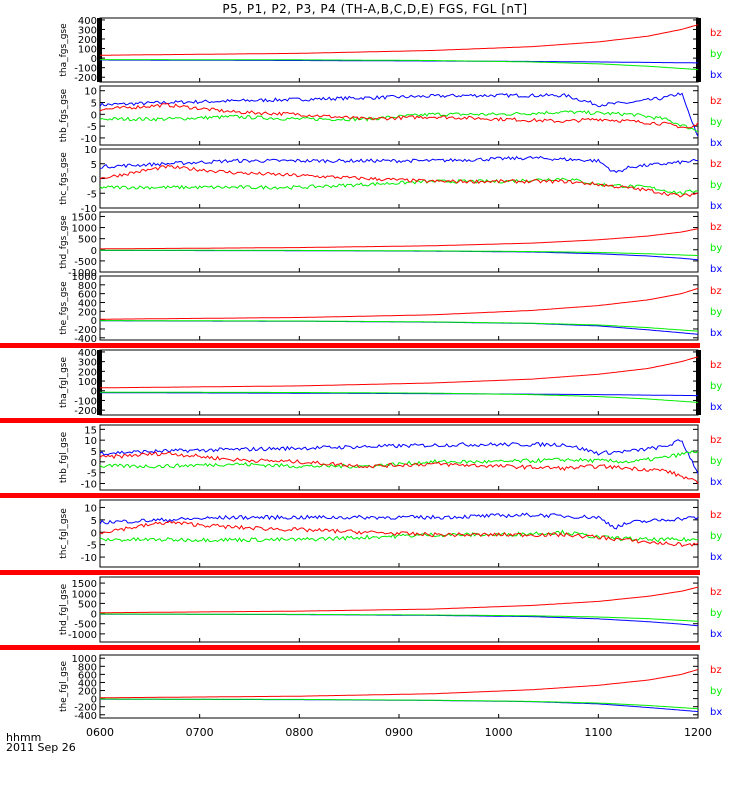 The image size is (750, 800). Describe the element at coordinates (598, 732) in the screenshot. I see `x-tick-label: 1100` at that location.